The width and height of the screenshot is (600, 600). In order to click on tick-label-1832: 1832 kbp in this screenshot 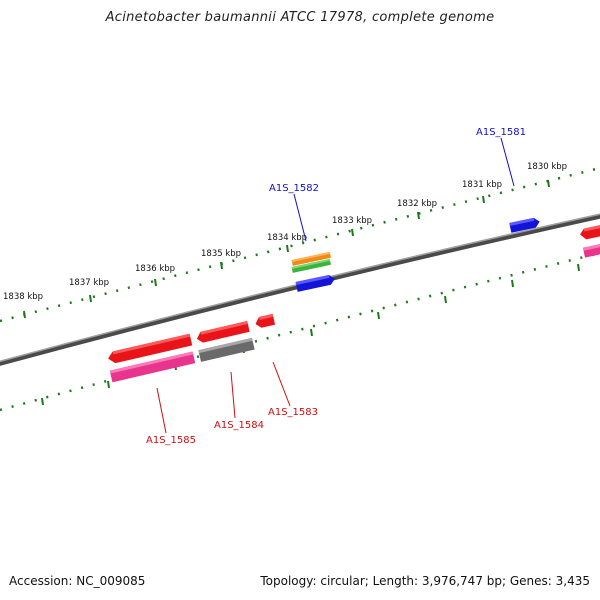, I will do `click(417, 204)`.